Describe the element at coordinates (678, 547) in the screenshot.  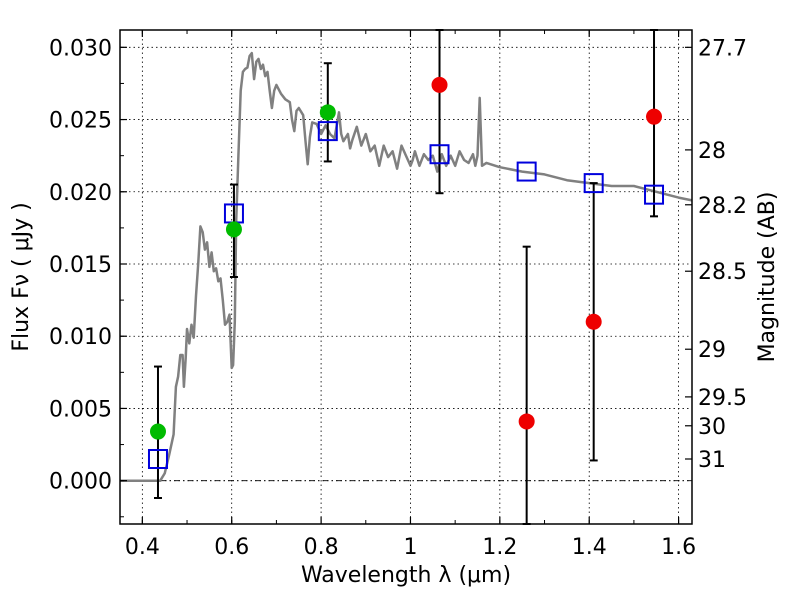
I see `x-tick-label: 1.6` at that location.